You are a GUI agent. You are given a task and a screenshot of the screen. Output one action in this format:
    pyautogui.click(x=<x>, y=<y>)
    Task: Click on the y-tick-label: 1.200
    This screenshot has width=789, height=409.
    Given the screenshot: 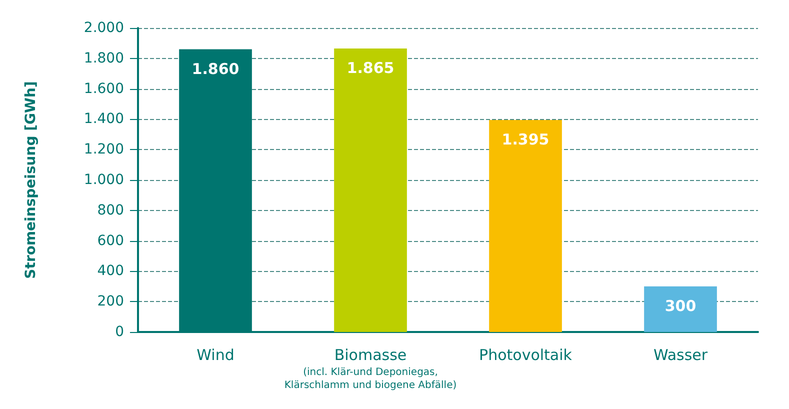 What is the action you would take?
    pyautogui.click(x=104, y=150)
    